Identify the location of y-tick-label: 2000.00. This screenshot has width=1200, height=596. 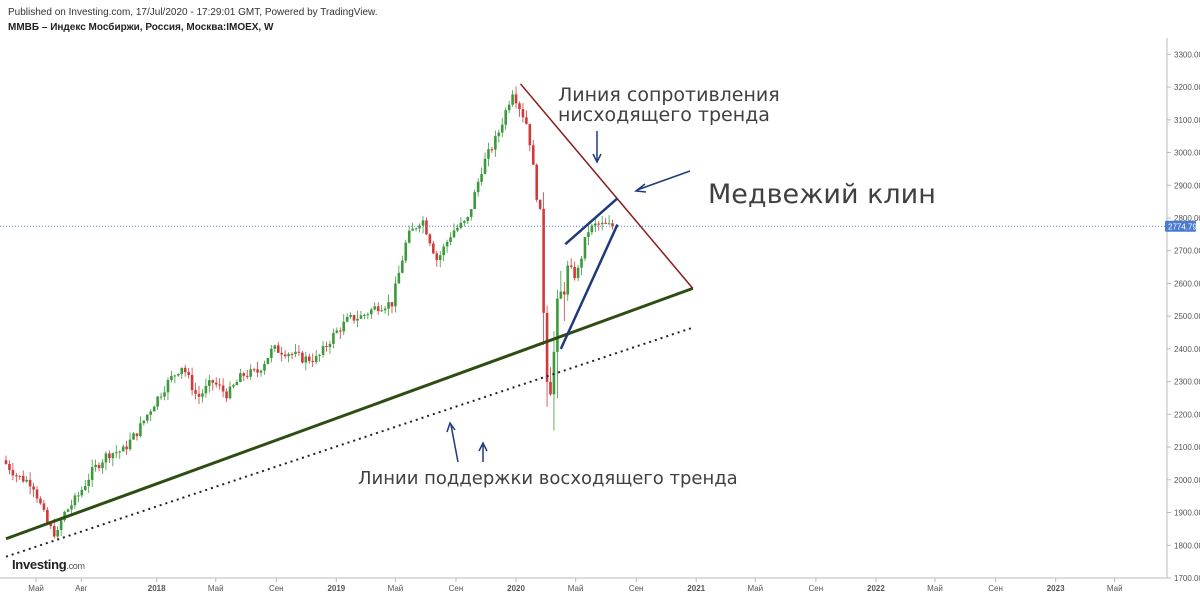
(1187, 480).